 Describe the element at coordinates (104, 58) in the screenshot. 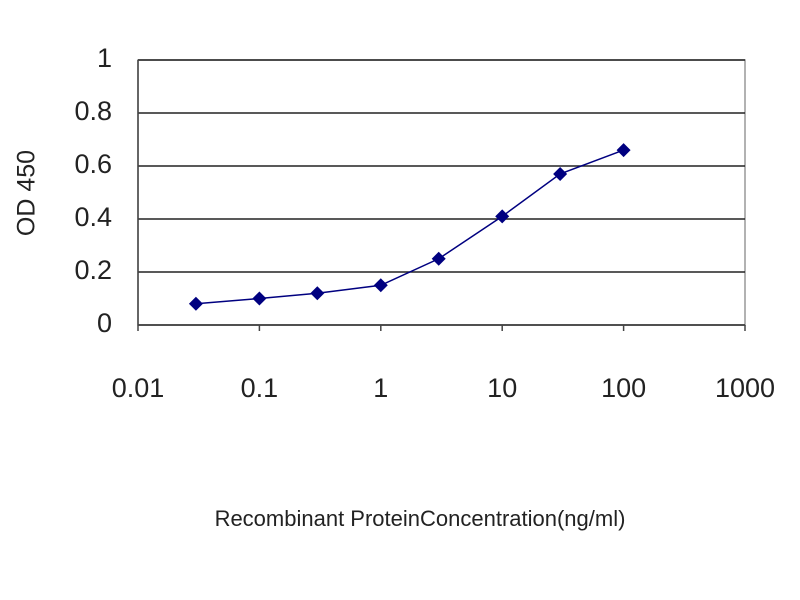

I see `y-tick-label: 1` at that location.